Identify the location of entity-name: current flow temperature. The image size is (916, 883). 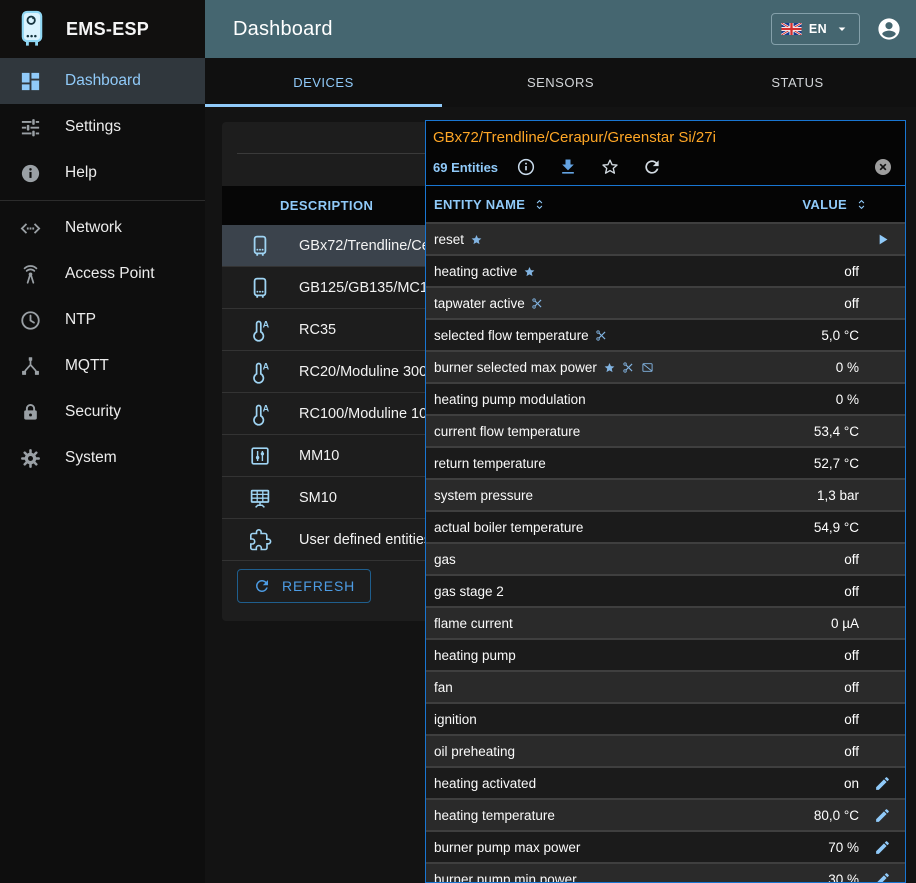
(507, 431).